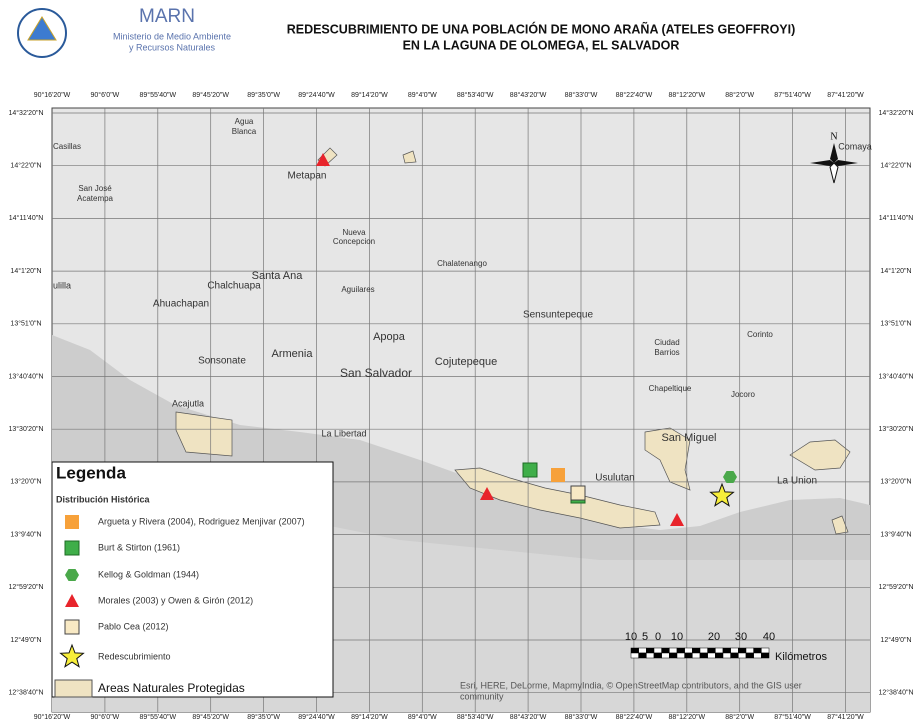 The width and height of the screenshot is (921, 722). I want to click on legend-box, so click(192, 579).